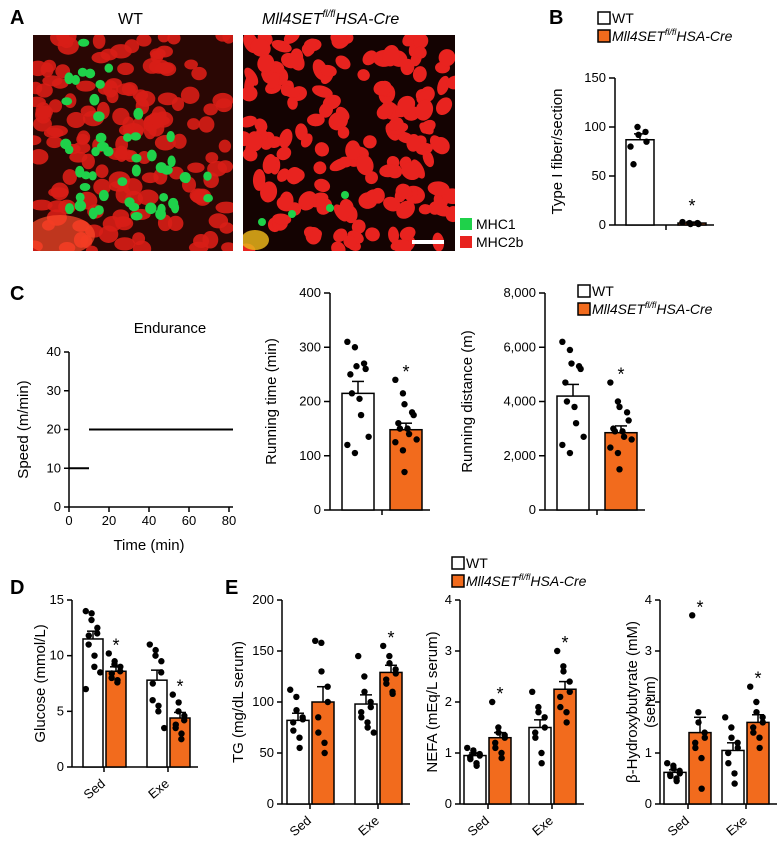 Image resolution: width=777 pixels, height=850 pixels. I want to click on bar, so click(640, 182).